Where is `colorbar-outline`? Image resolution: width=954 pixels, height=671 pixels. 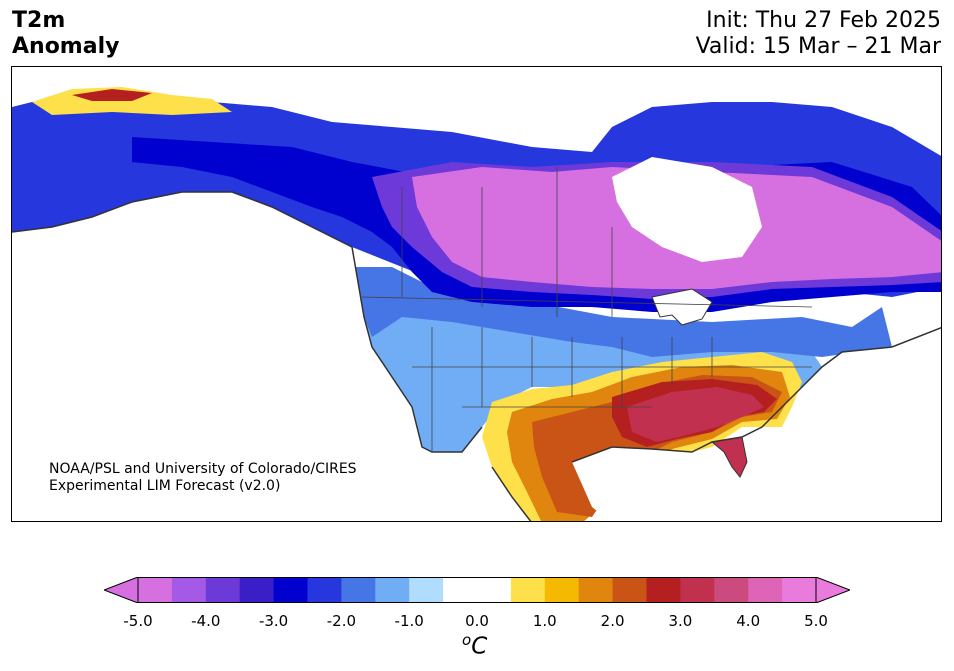
colorbar-outline is located at coordinates (477, 590).